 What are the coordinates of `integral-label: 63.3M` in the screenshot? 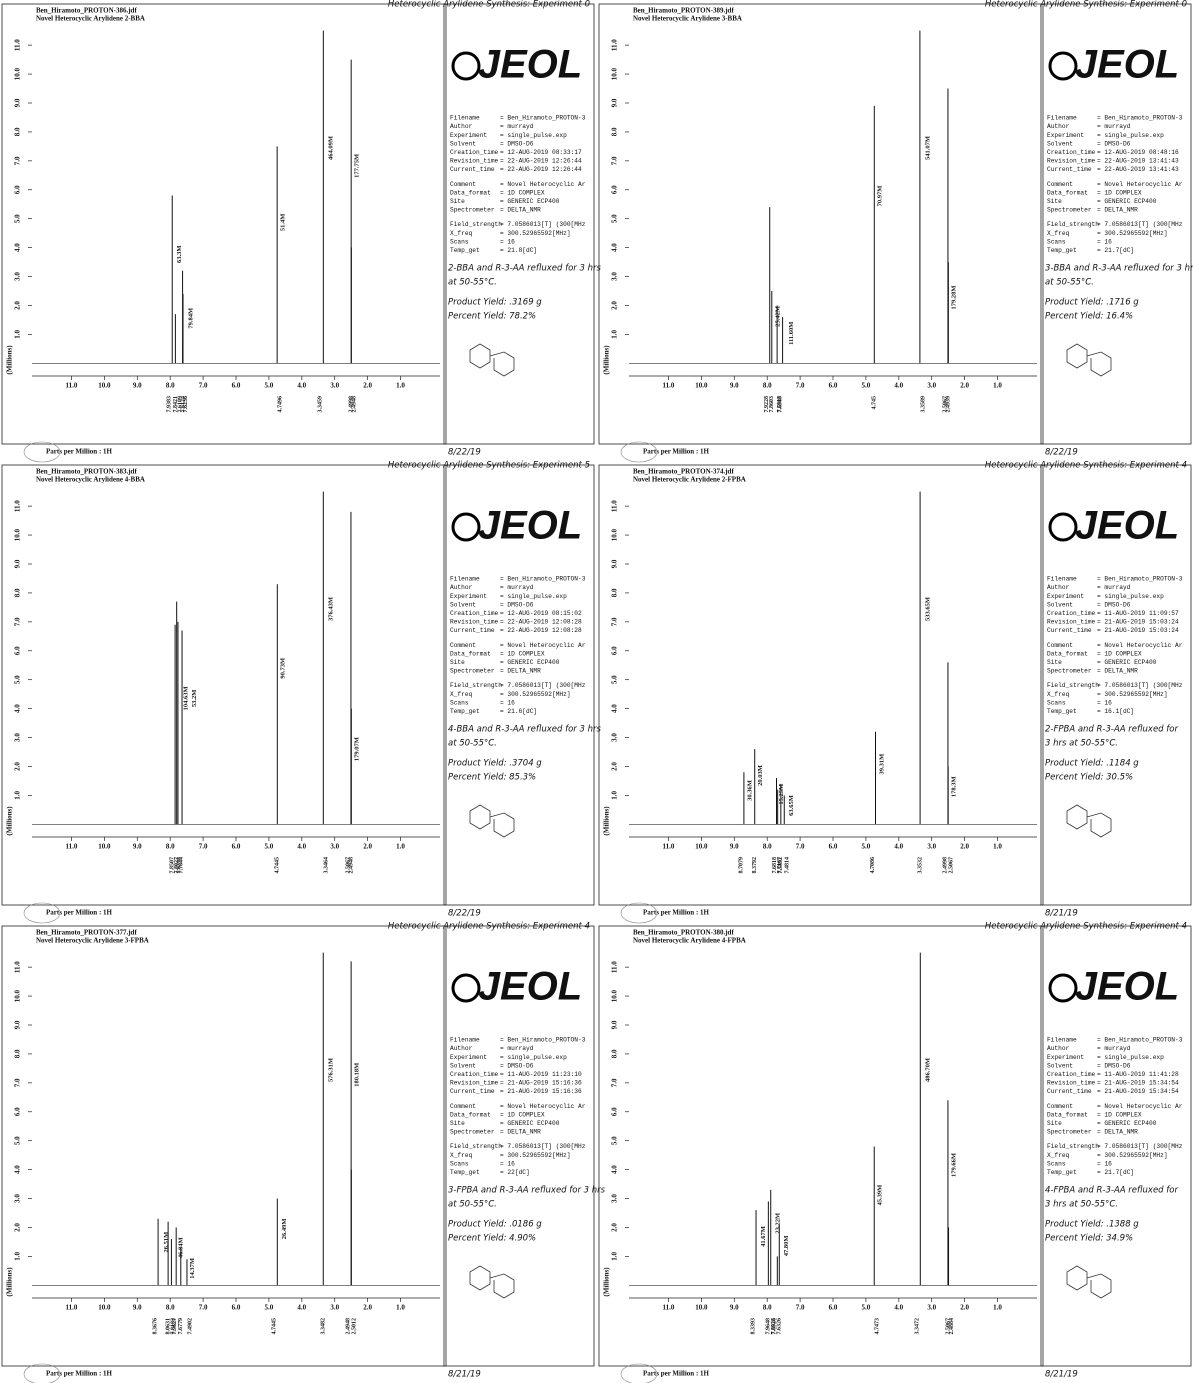 It's located at (179, 255).